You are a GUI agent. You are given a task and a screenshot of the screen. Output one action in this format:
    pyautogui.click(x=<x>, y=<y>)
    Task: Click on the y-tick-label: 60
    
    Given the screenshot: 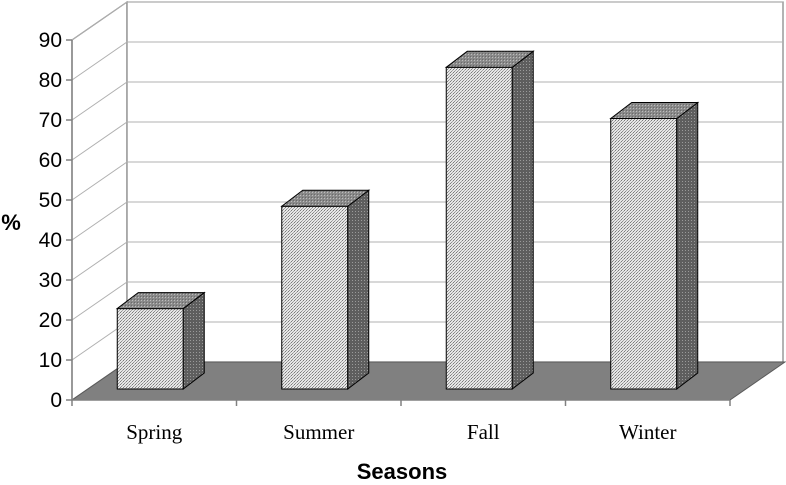 What is the action you would take?
    pyautogui.click(x=50, y=160)
    